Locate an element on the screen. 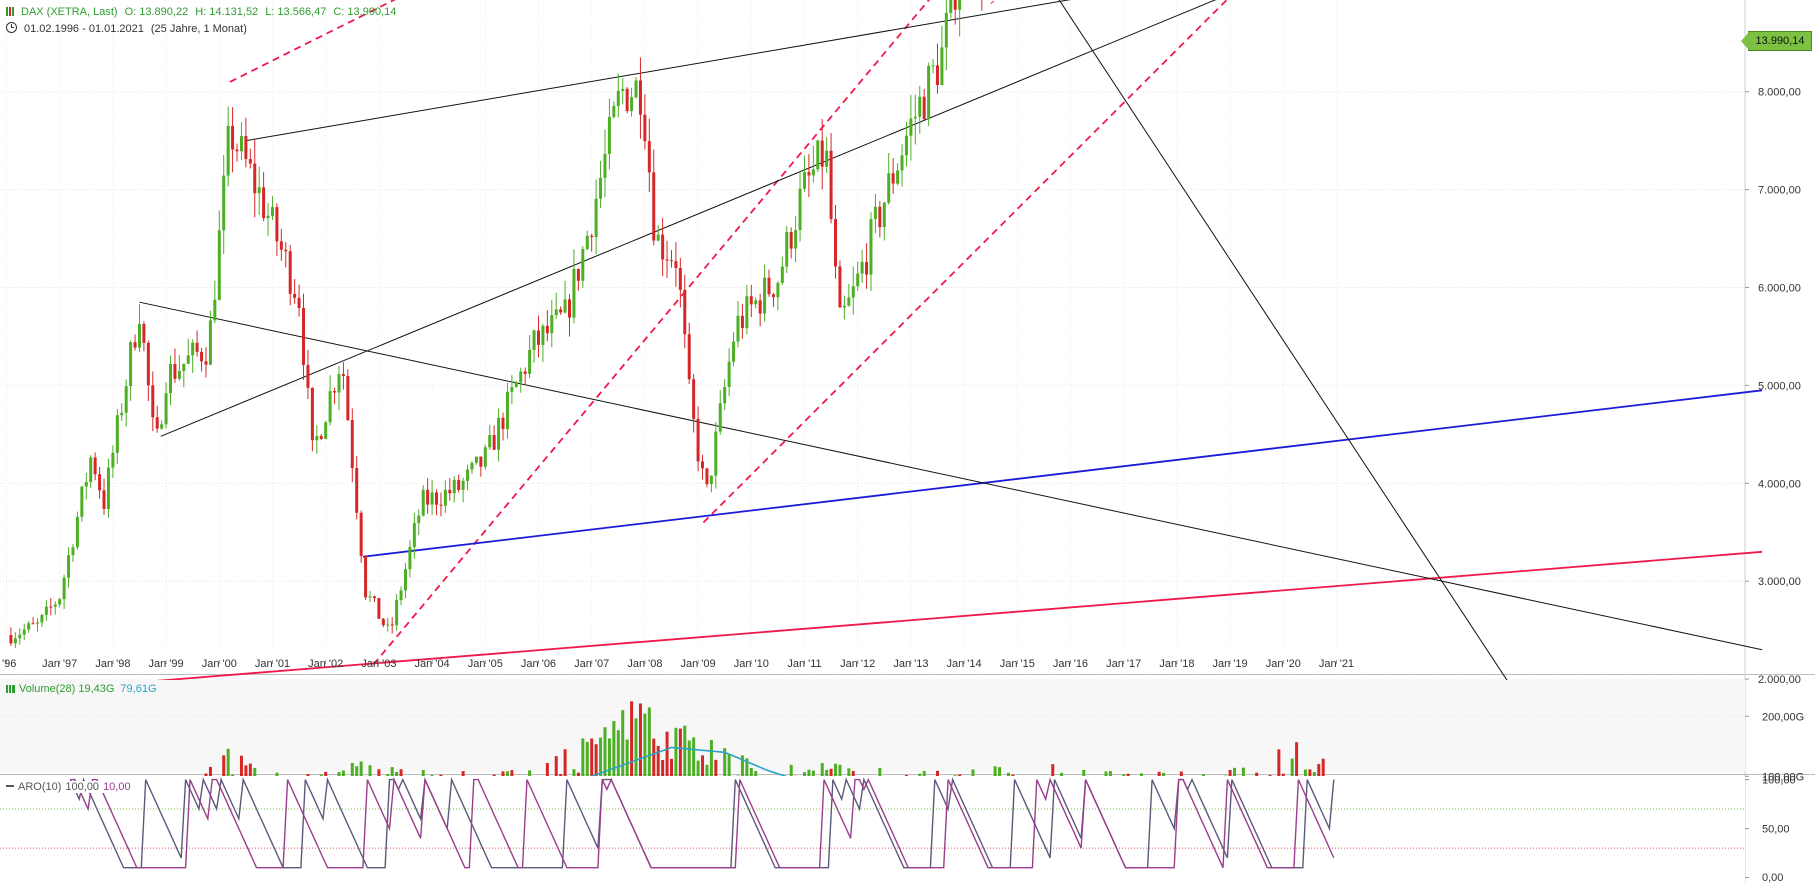 This screenshot has height=884, width=1815. aroon-y-tick-label: 100,00 is located at coordinates (1779, 781).